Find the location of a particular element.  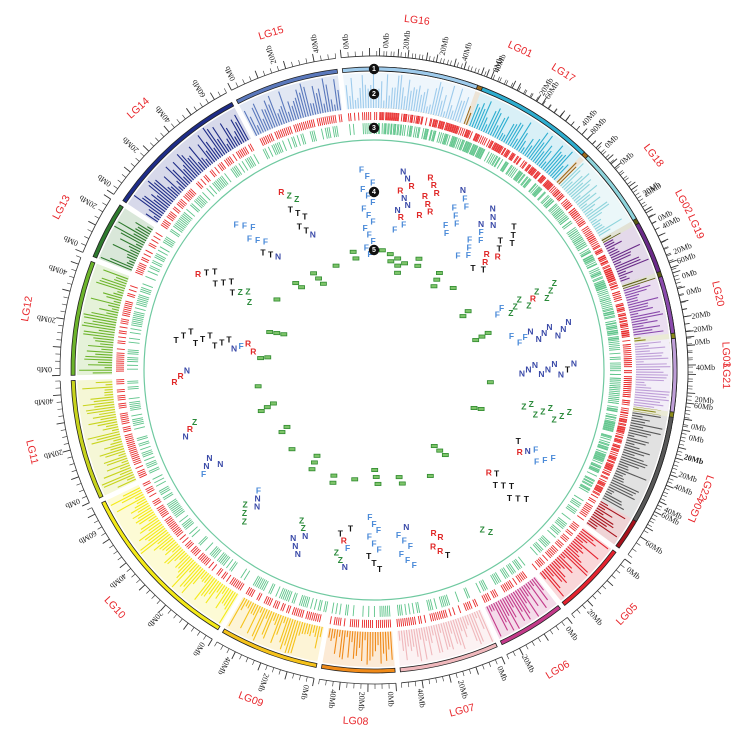

tick-label-lg03: 40Mb is located at coordinates (705, 367).